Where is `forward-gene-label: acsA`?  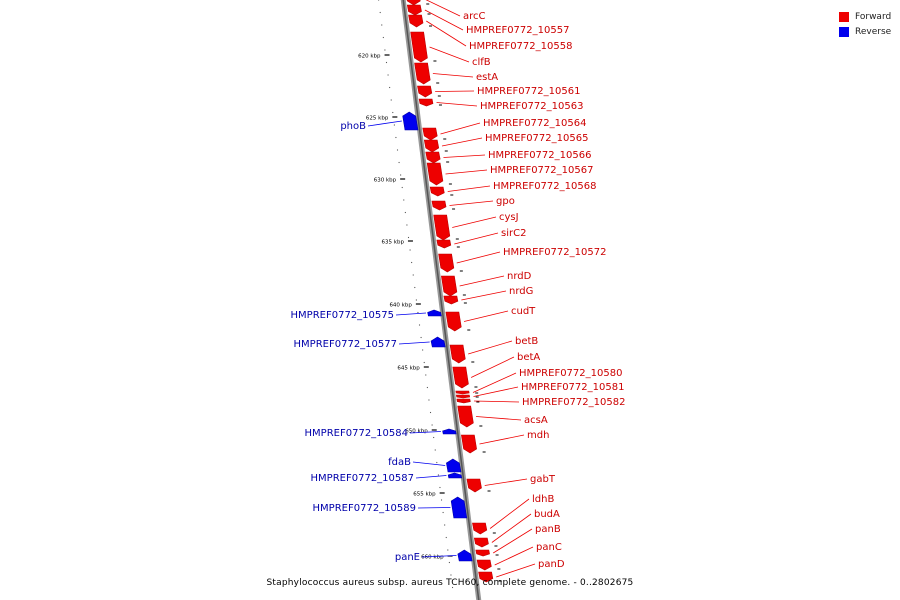 forward-gene-label: acsA is located at coordinates (536, 420).